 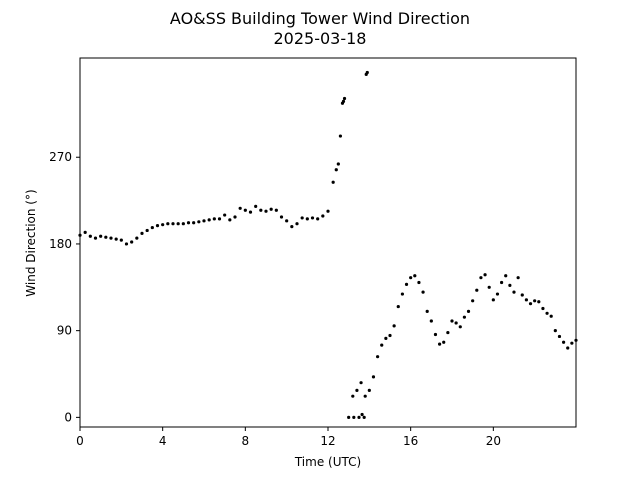 I want to click on chart-title: AO&SS Building Tower Wind Direction, so click(x=320, y=18).